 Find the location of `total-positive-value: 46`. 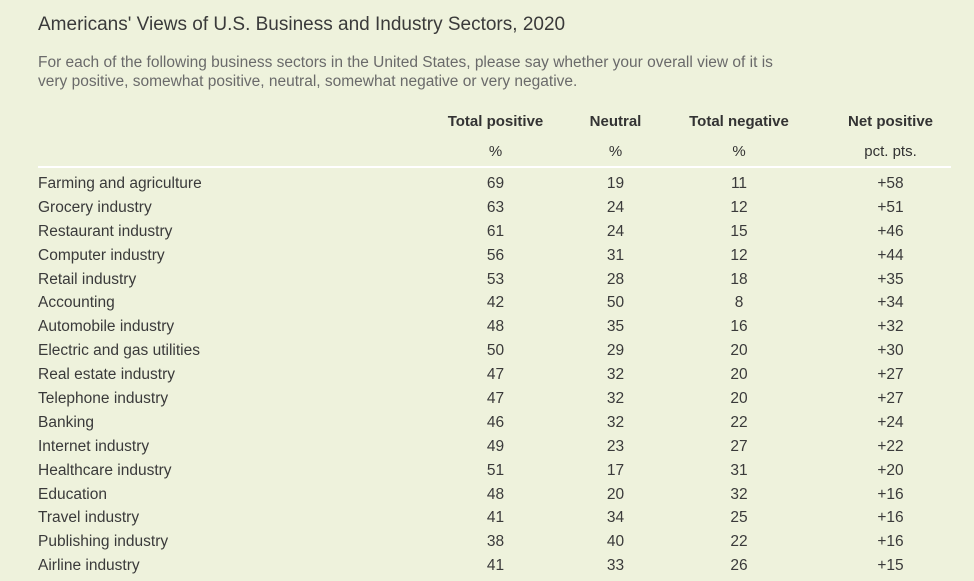

total-positive-value: 46 is located at coordinates (495, 422).